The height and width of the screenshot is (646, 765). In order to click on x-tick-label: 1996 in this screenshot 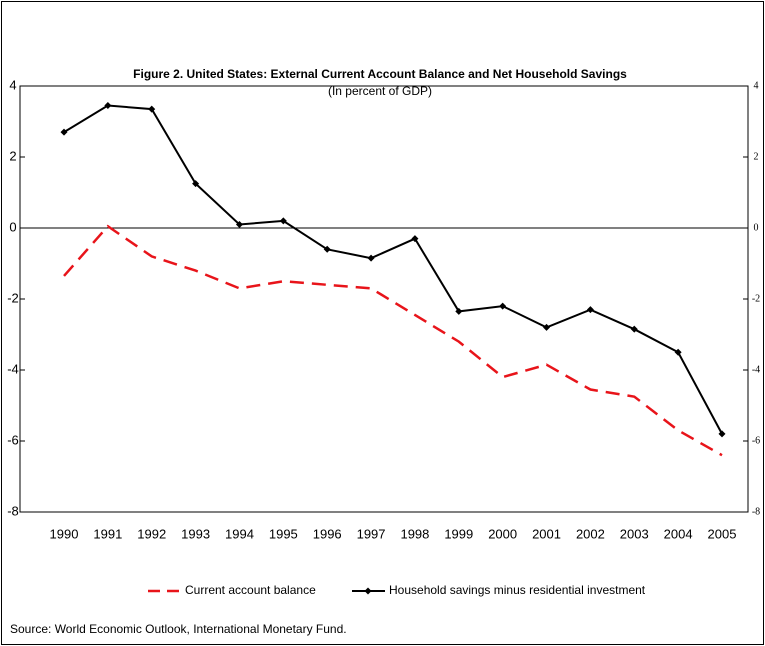, I will do `click(327, 533)`.